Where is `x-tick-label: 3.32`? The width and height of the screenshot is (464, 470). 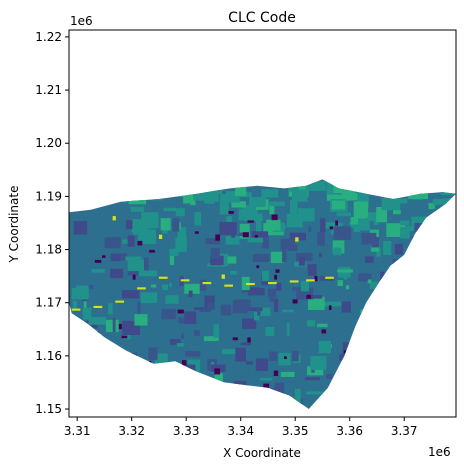
x-tick-label: 3.32 is located at coordinates (131, 431).